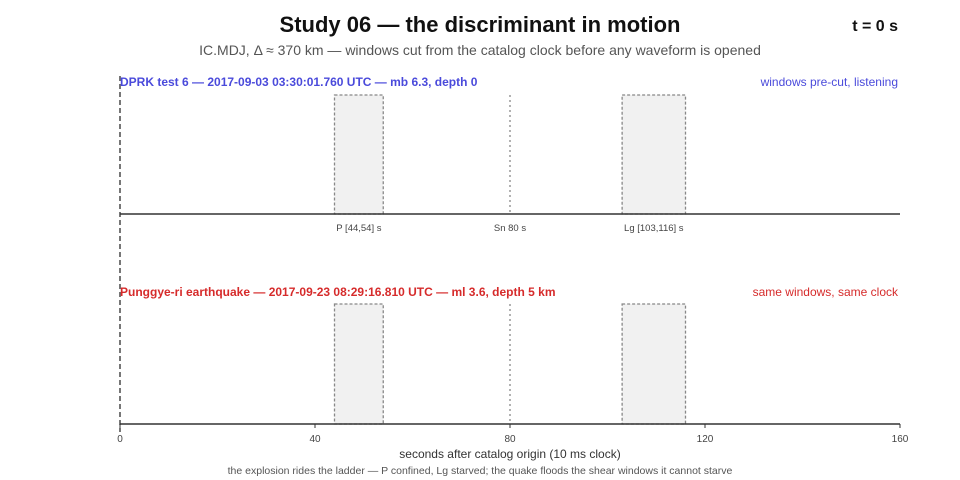 The width and height of the screenshot is (960, 480). What do you see at coordinates (705, 439) in the screenshot?
I see `x-tick-label: 120` at bounding box center [705, 439].